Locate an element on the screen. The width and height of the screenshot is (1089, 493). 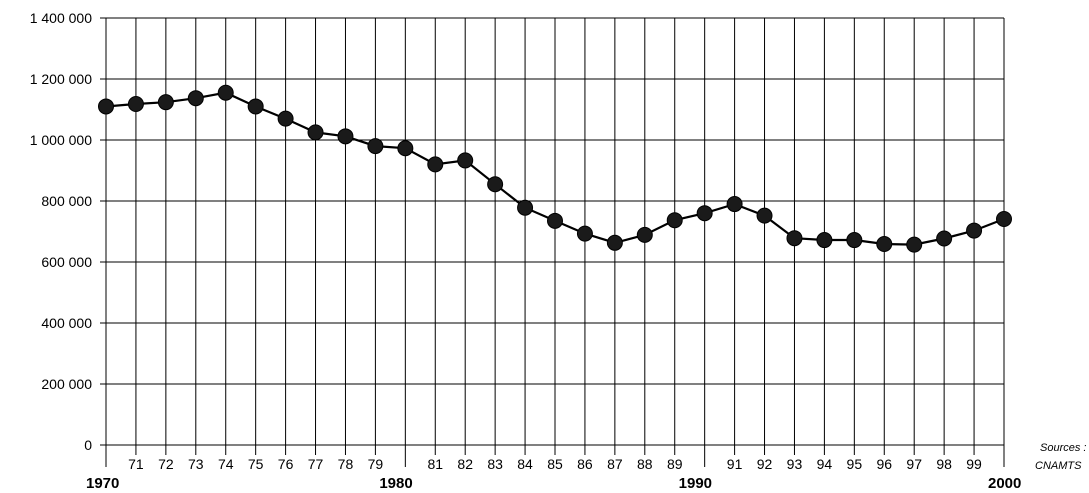
source-note-line-1: Sources : is located at coordinates (1063, 448).